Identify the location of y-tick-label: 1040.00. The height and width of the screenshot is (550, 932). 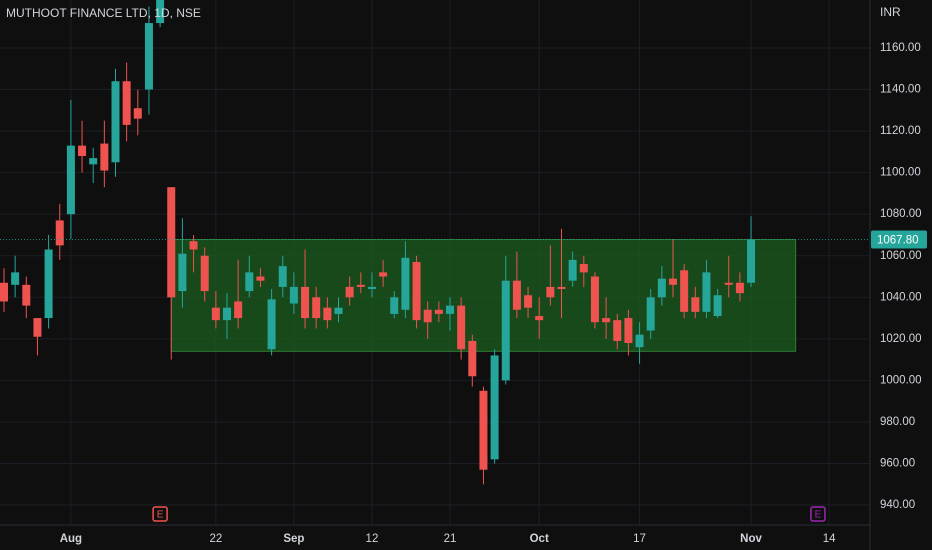
(901, 297).